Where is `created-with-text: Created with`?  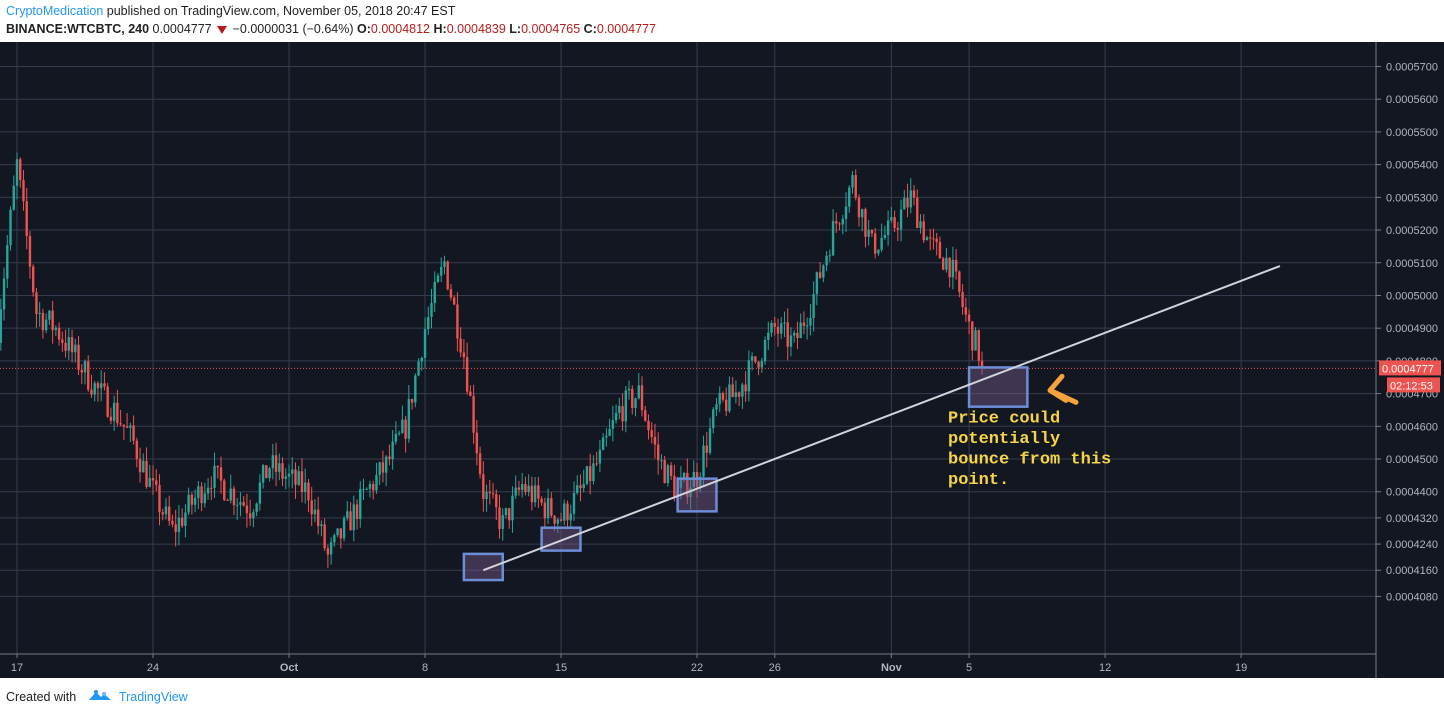
created-with-text: Created with is located at coordinates (41, 696).